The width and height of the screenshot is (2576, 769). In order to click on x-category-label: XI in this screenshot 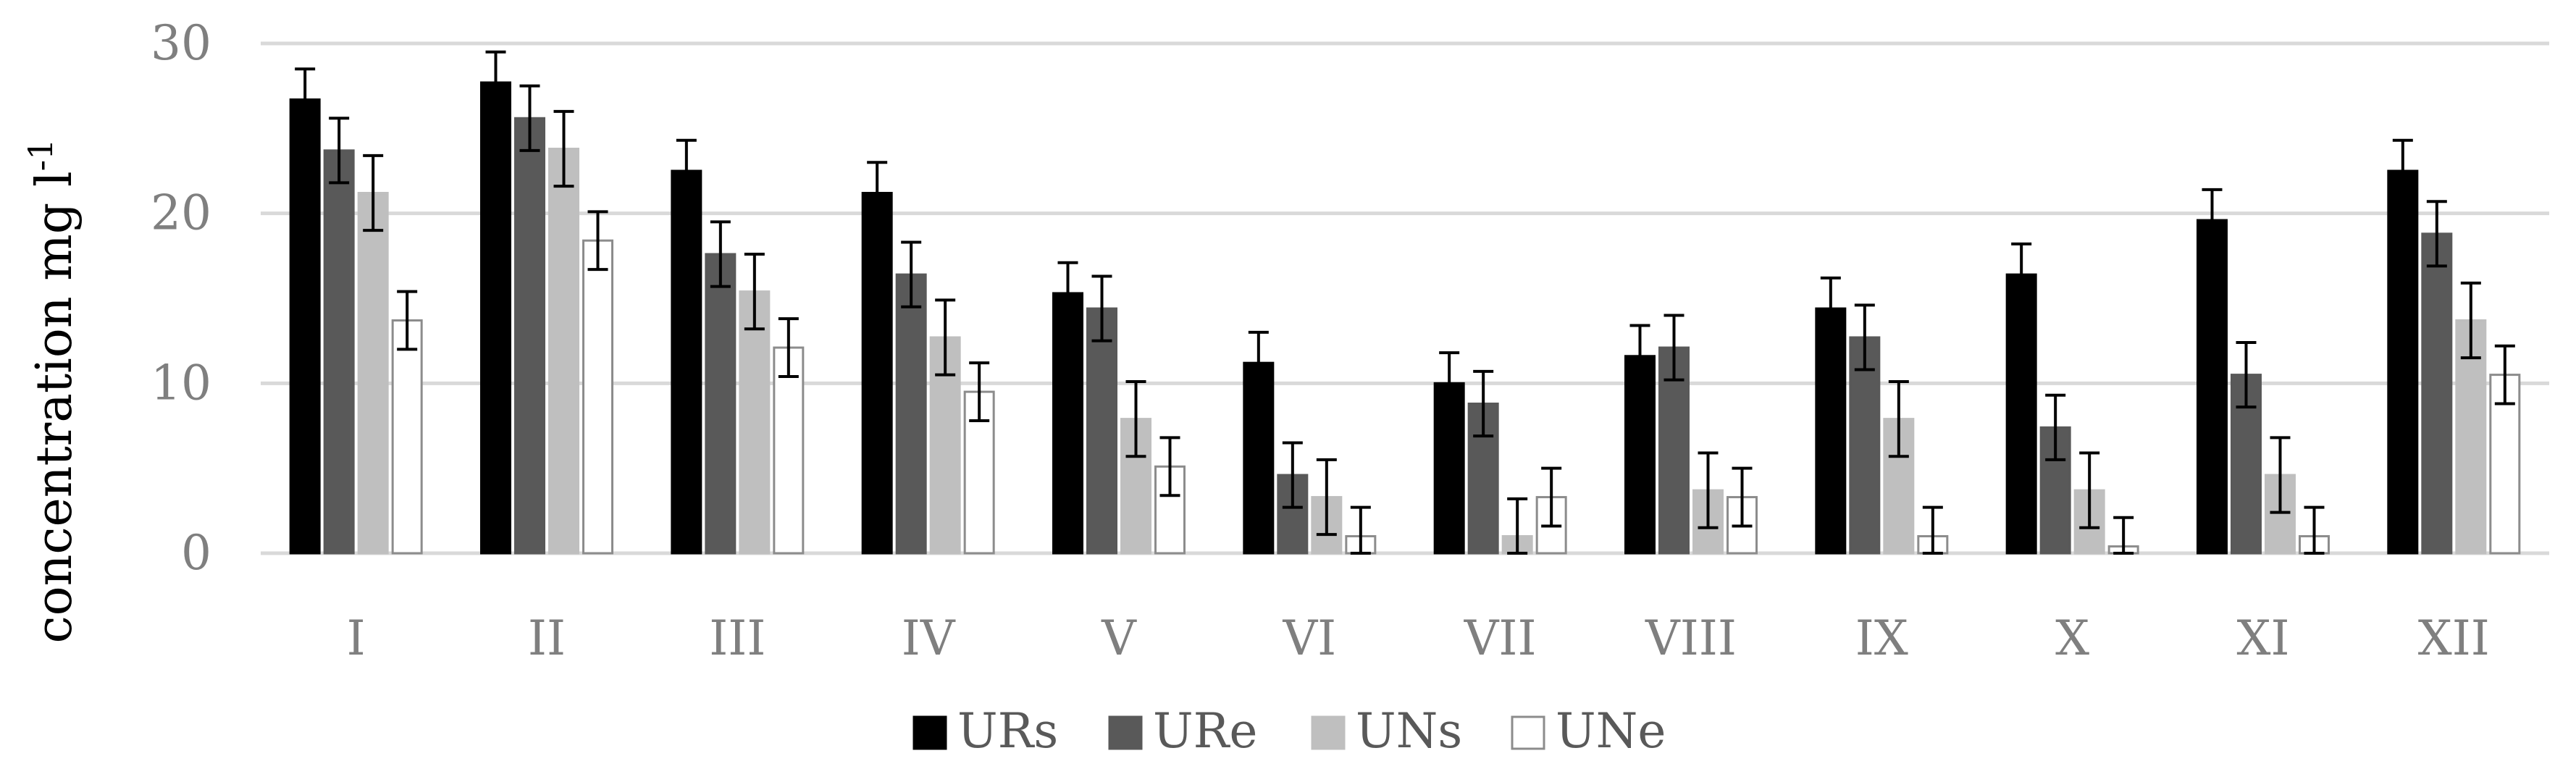, I will do `click(2262, 638)`.